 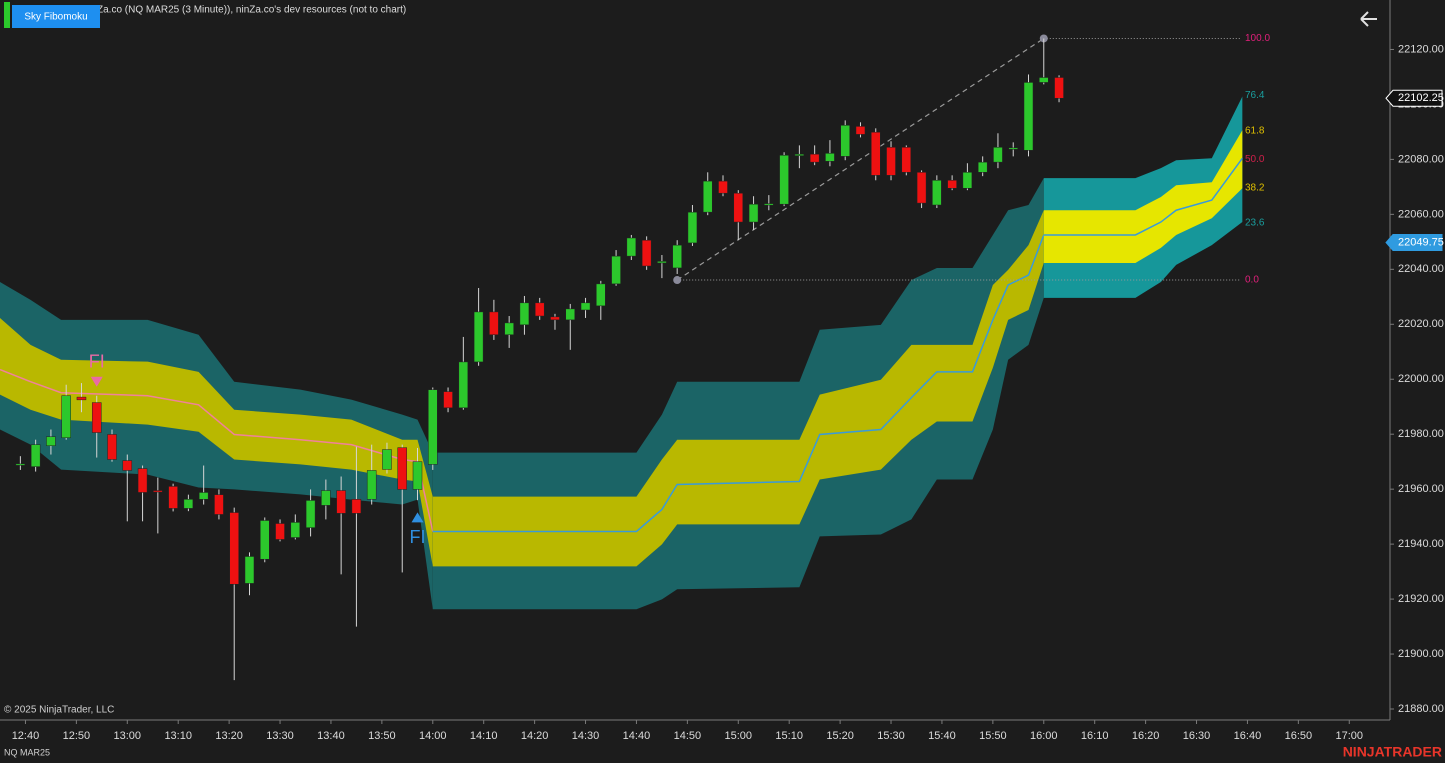 What do you see at coordinates (331, 736) in the screenshot?
I see `x-tick-label: 13:40` at bounding box center [331, 736].